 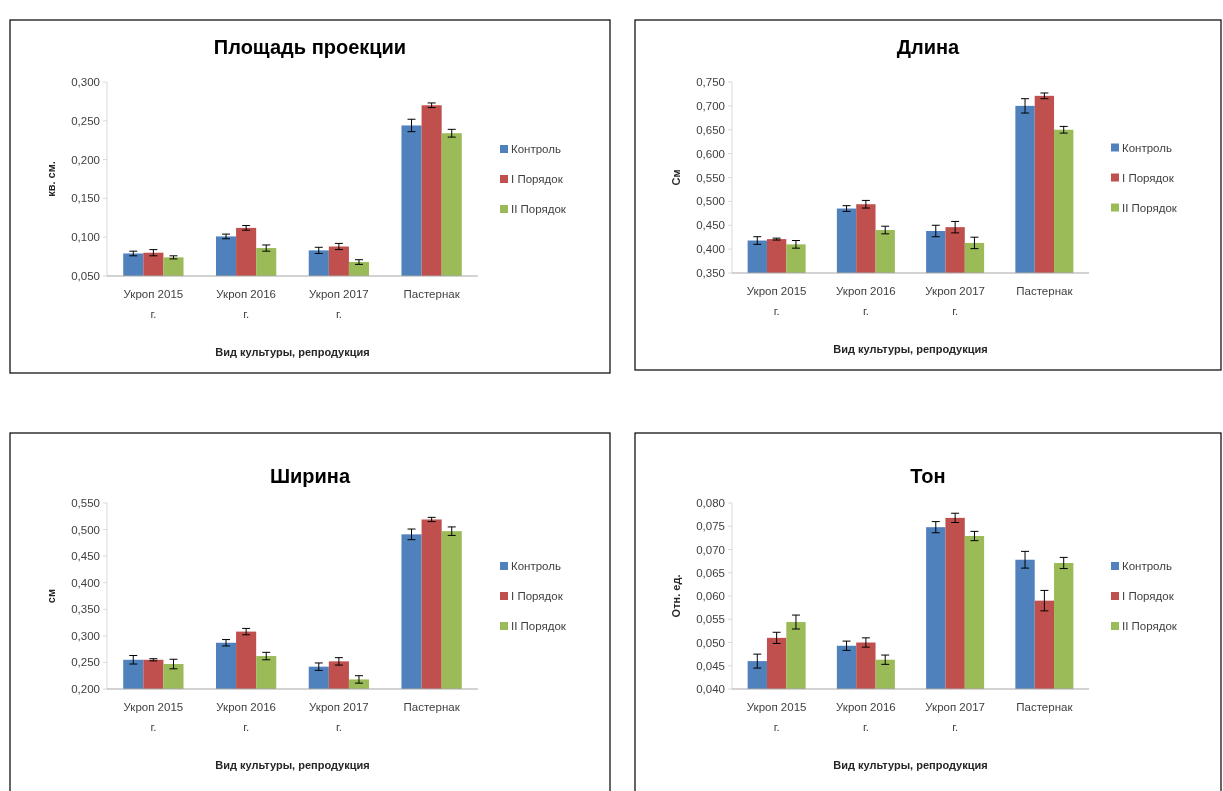 What do you see at coordinates (928, 476) in the screenshot?
I see `chart-title: Тон` at bounding box center [928, 476].